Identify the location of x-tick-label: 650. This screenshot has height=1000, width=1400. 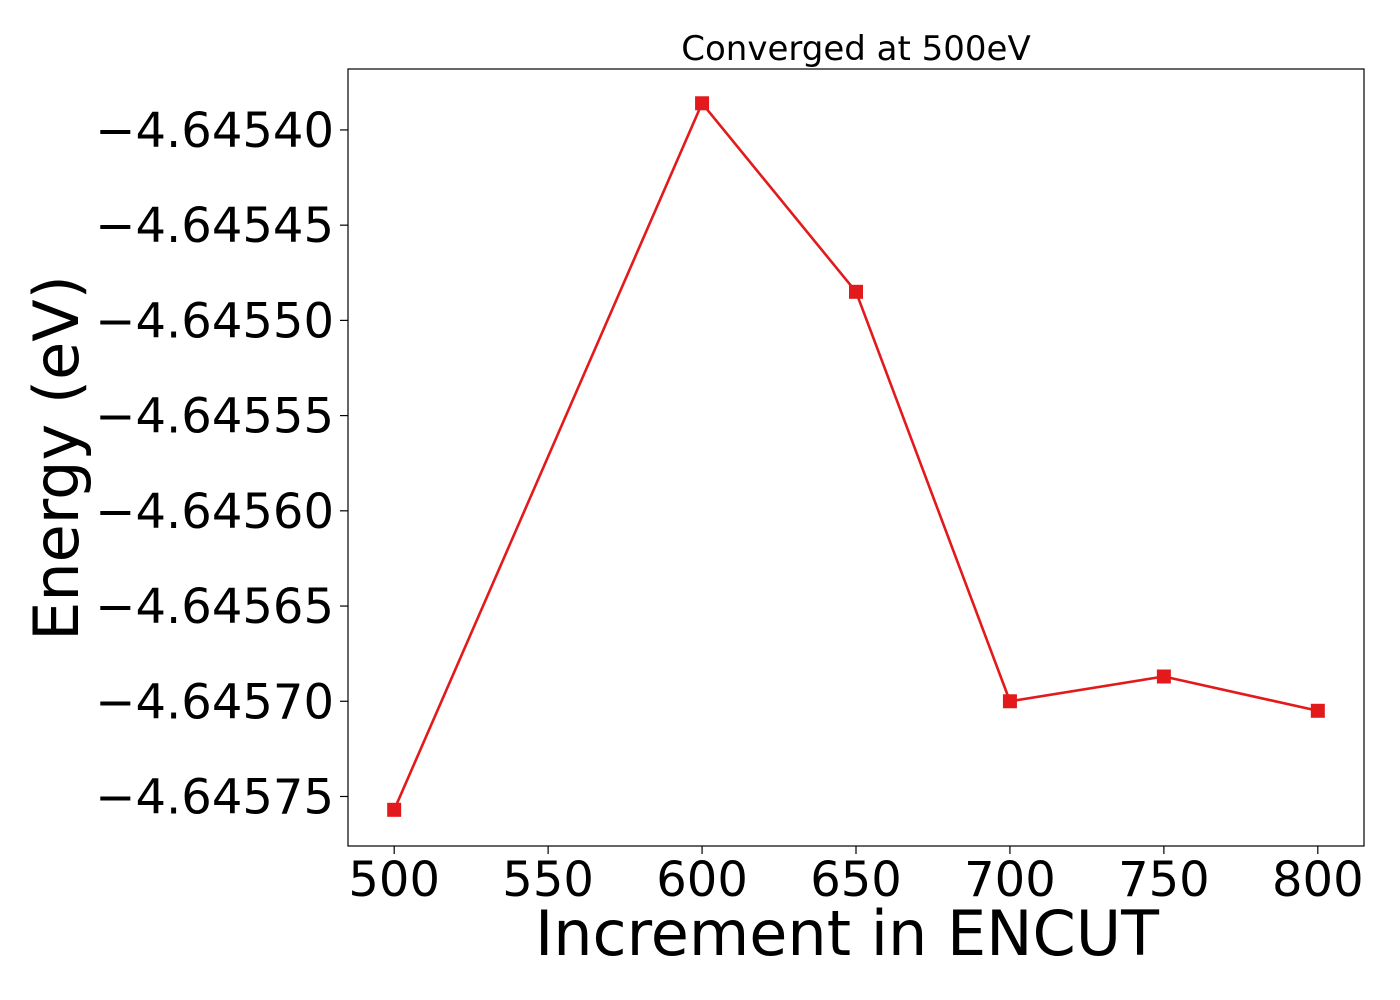
(856, 880).